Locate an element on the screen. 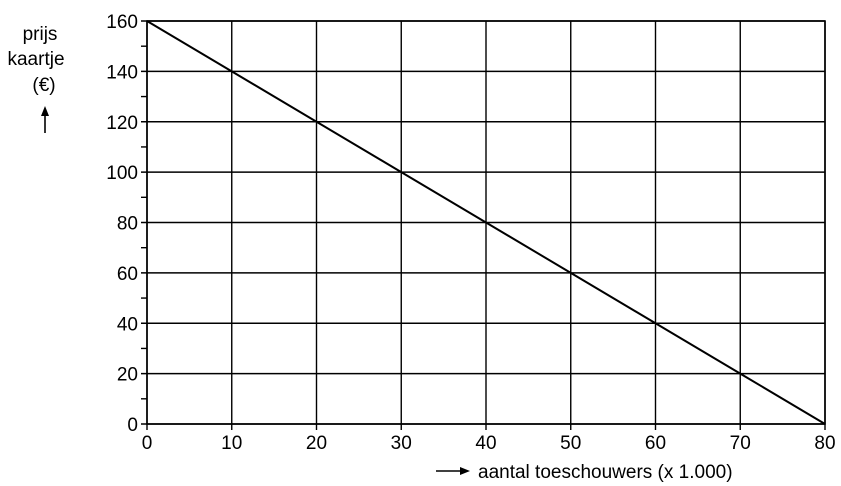  y-tick-labels: 0 20 40 60 80 100 120 140 160 is located at coordinates (122, 224).